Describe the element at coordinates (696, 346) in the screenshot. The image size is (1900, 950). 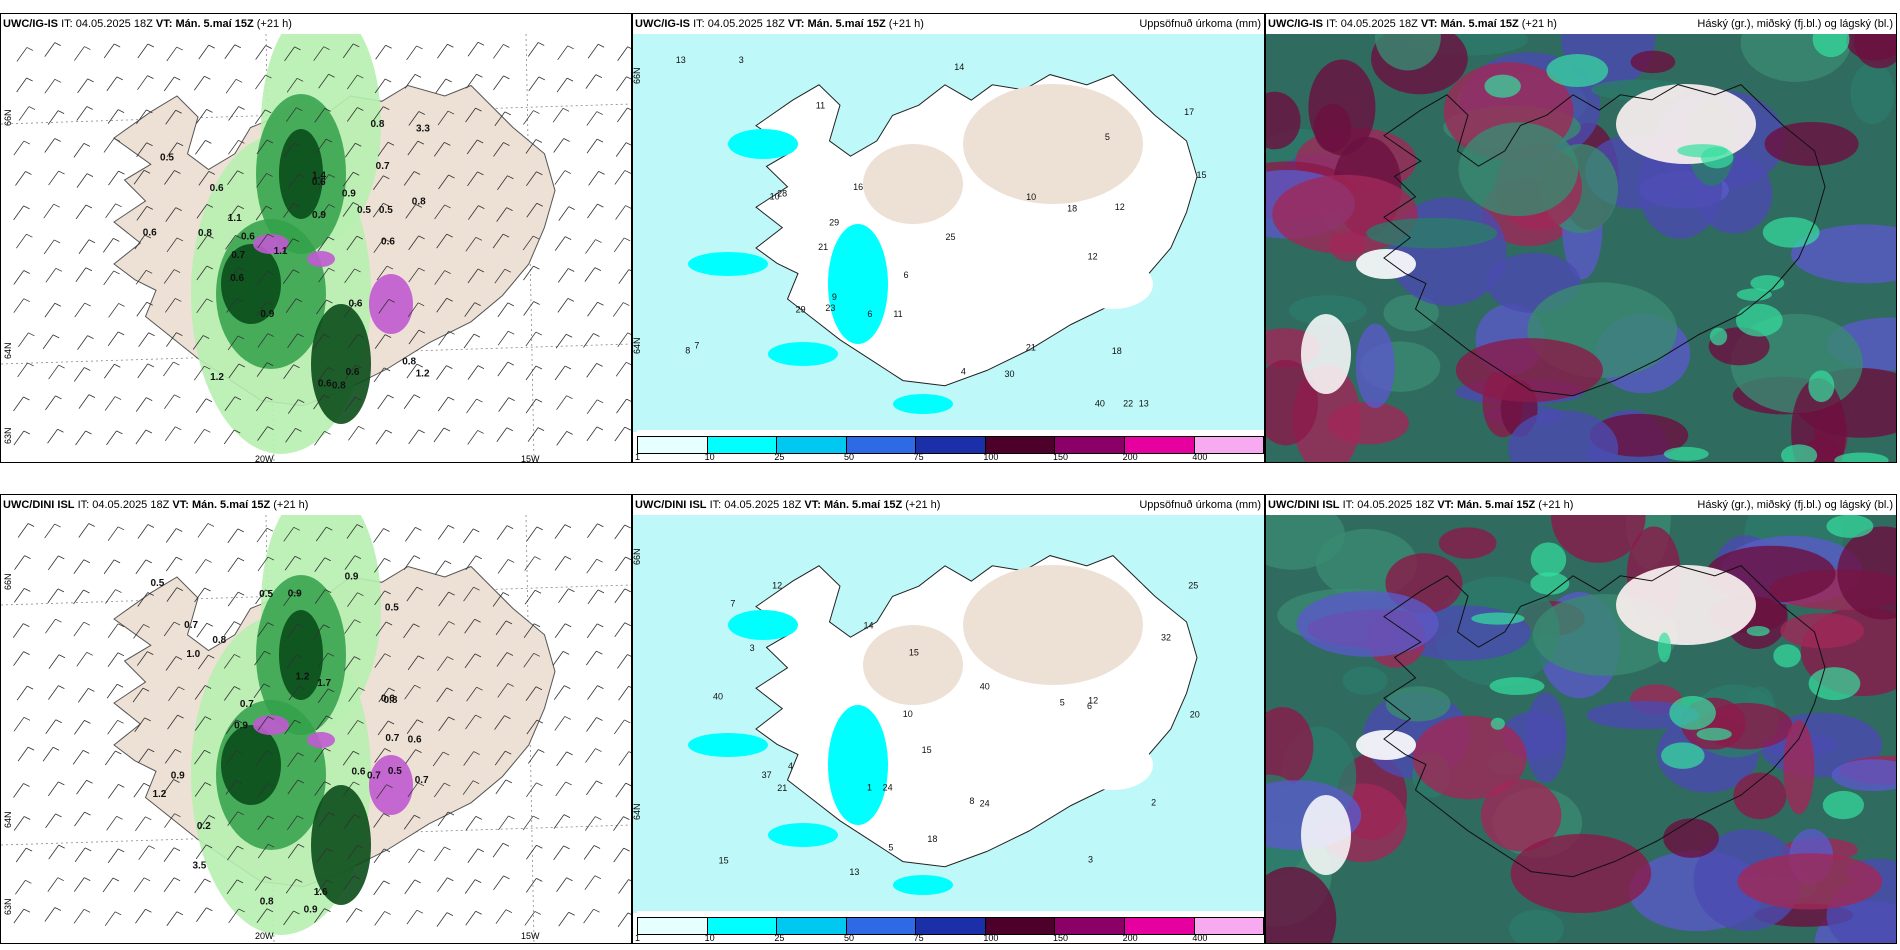
I see `precip-value-label: 7` at that location.